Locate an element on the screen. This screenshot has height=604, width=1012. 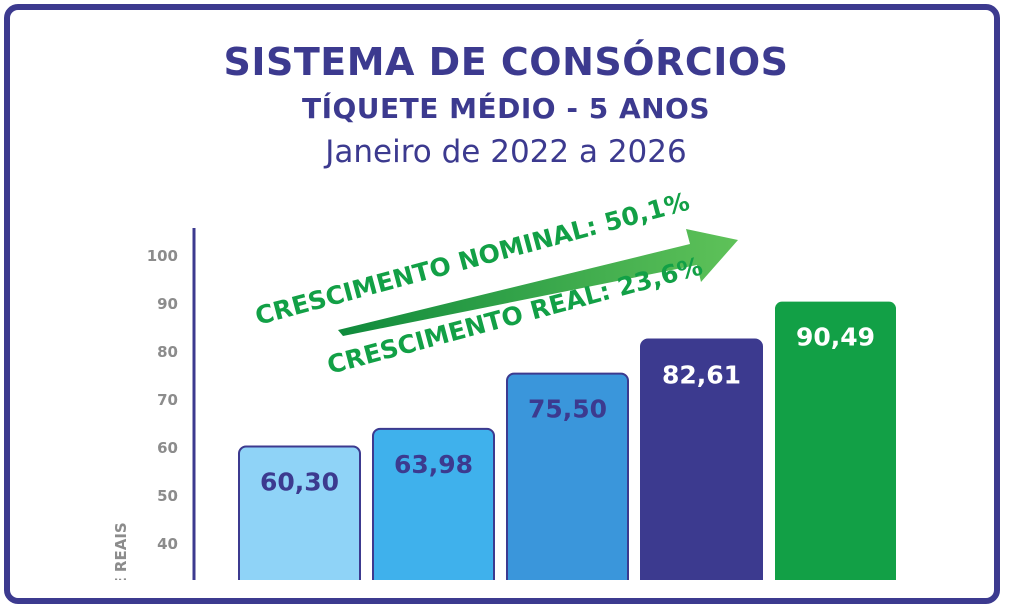
y-axis-label: DE REAIS is located at coordinates (121, 551).